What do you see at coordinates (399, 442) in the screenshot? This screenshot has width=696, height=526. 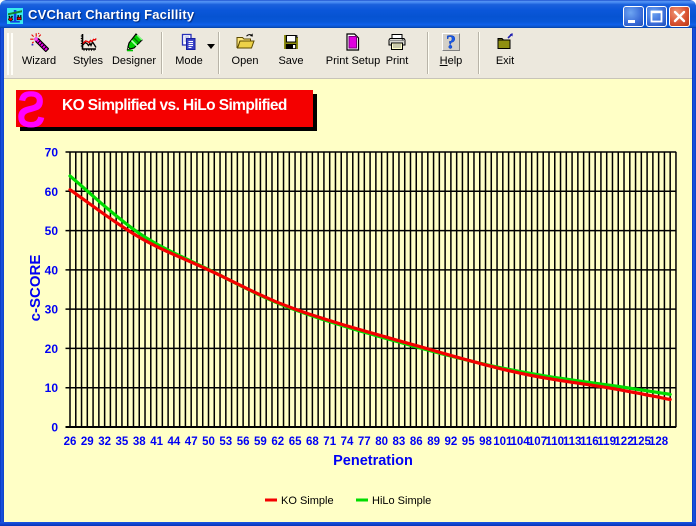 I see `svg-text: 83` at bounding box center [399, 442].